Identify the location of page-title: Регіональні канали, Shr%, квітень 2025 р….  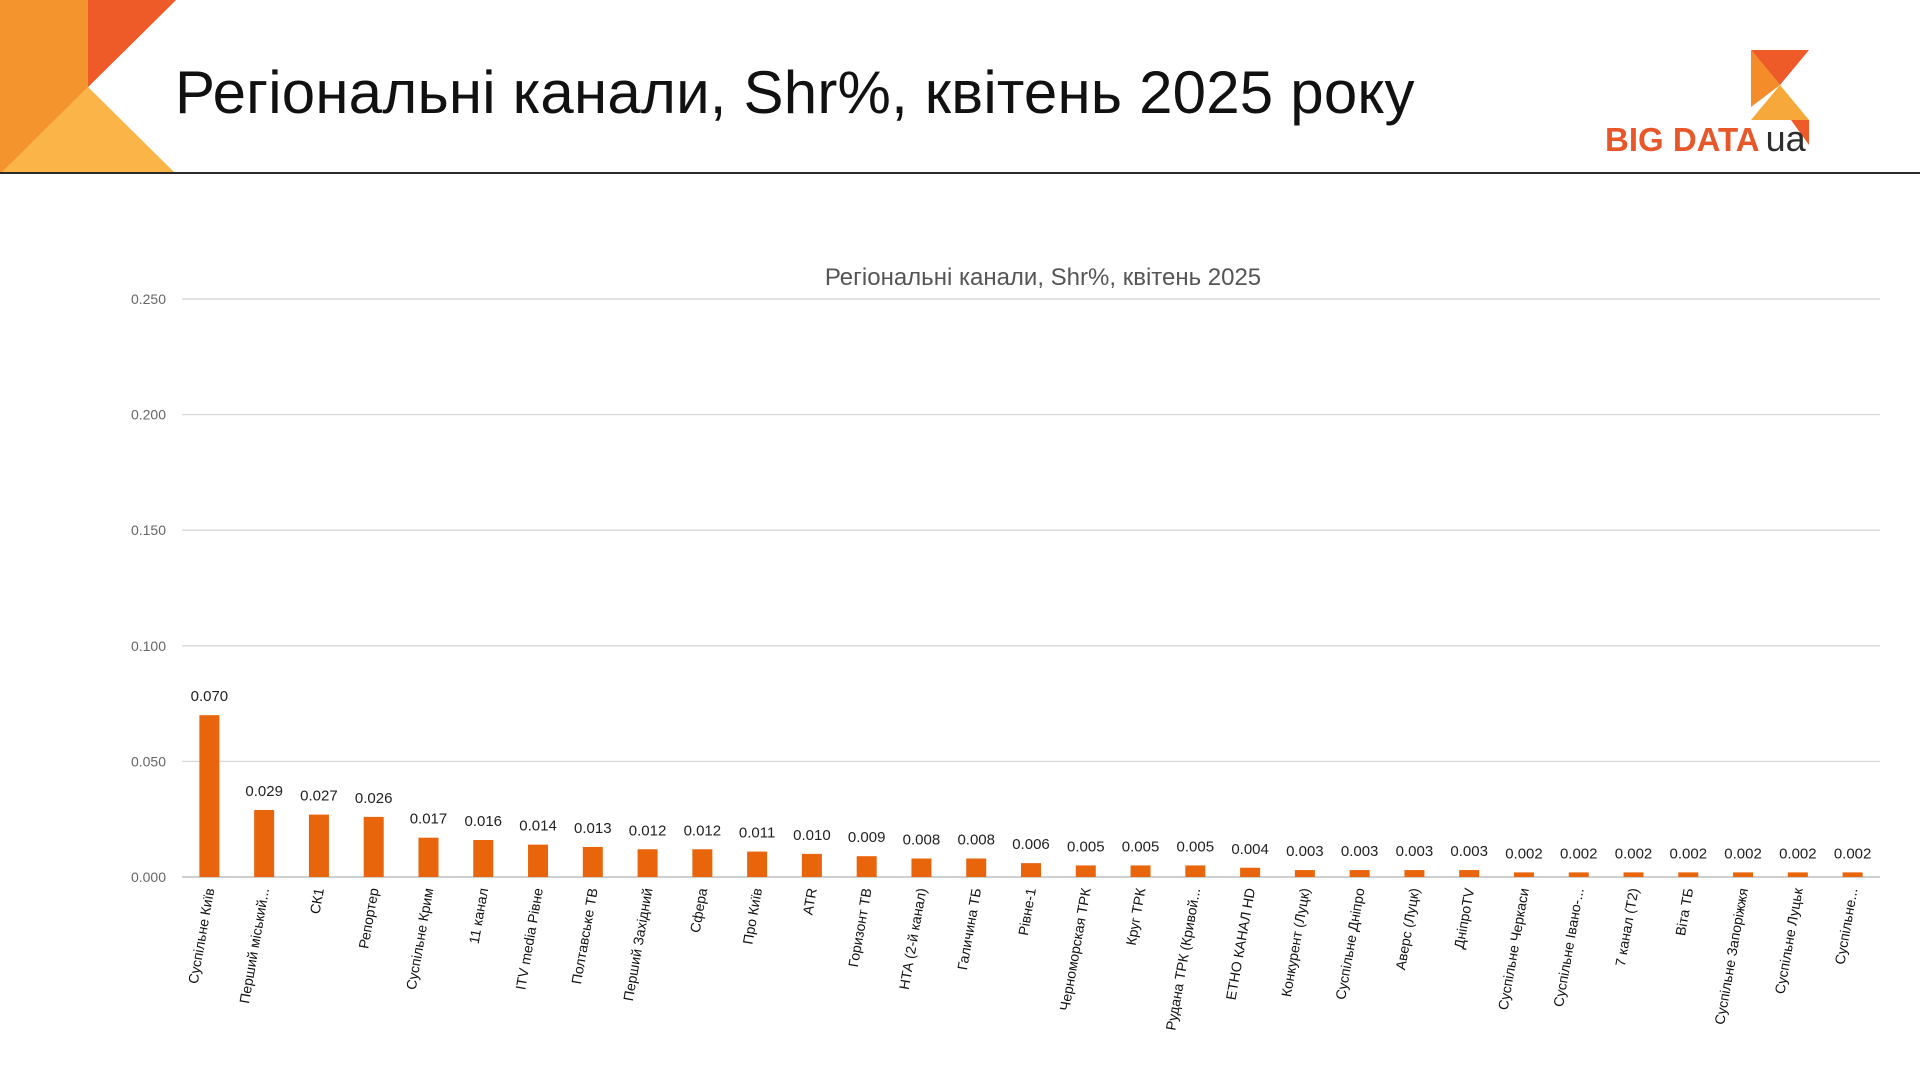
(795, 92).